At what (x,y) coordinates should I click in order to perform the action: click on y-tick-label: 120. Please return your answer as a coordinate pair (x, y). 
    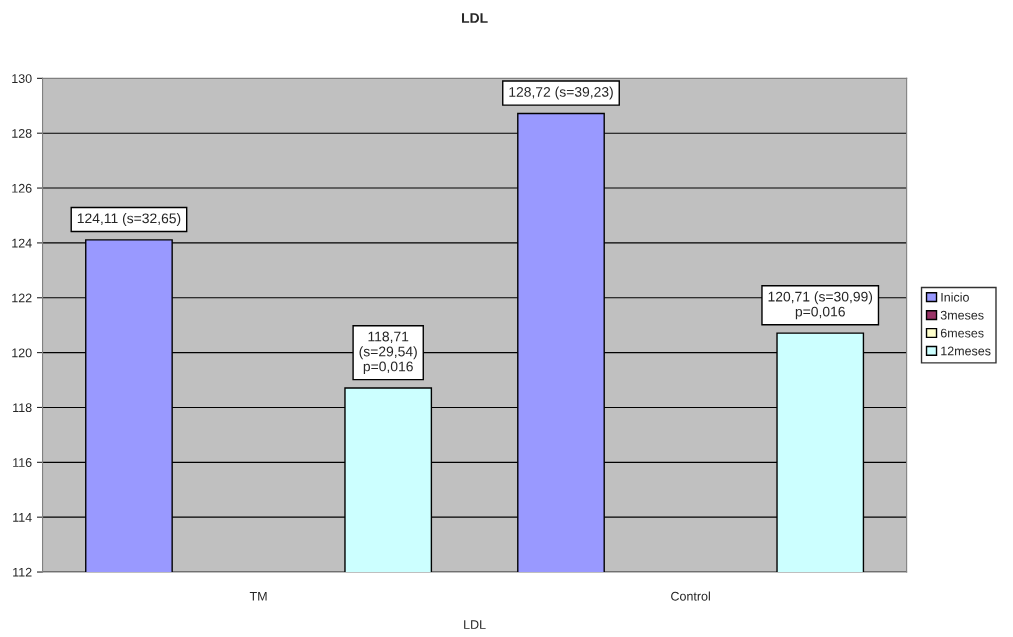
    Looking at the image, I should click on (22, 353).